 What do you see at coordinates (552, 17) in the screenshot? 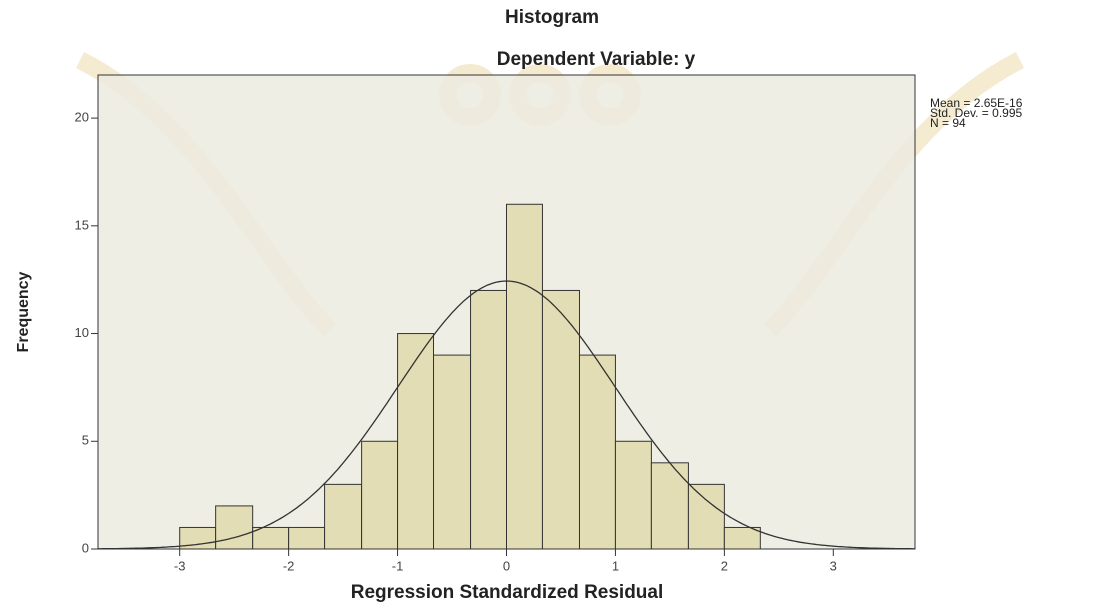
I see `chart-title: Histogram` at bounding box center [552, 17].